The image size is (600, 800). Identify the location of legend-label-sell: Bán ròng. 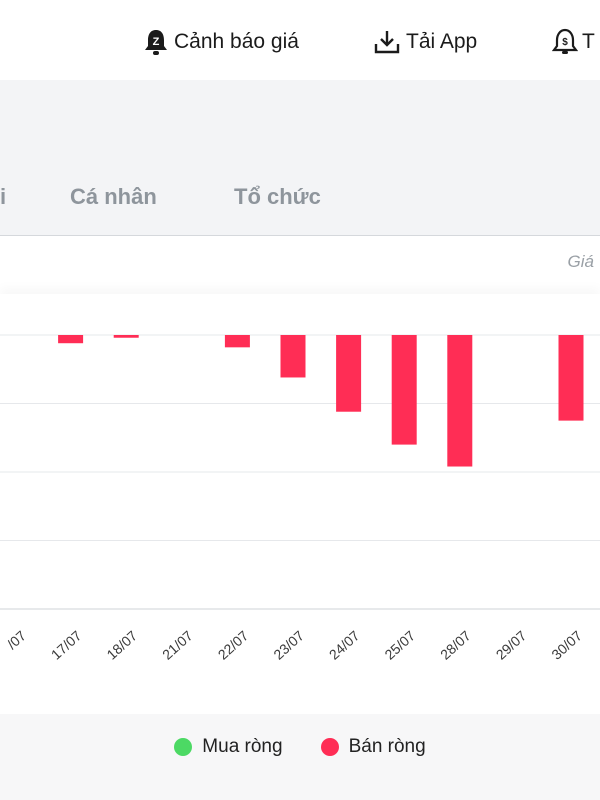
(387, 746).